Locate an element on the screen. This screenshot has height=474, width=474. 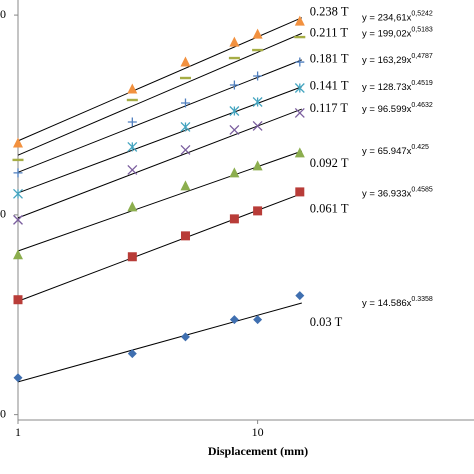
fit-equation-exponent: 0.425 is located at coordinates (420, 147).